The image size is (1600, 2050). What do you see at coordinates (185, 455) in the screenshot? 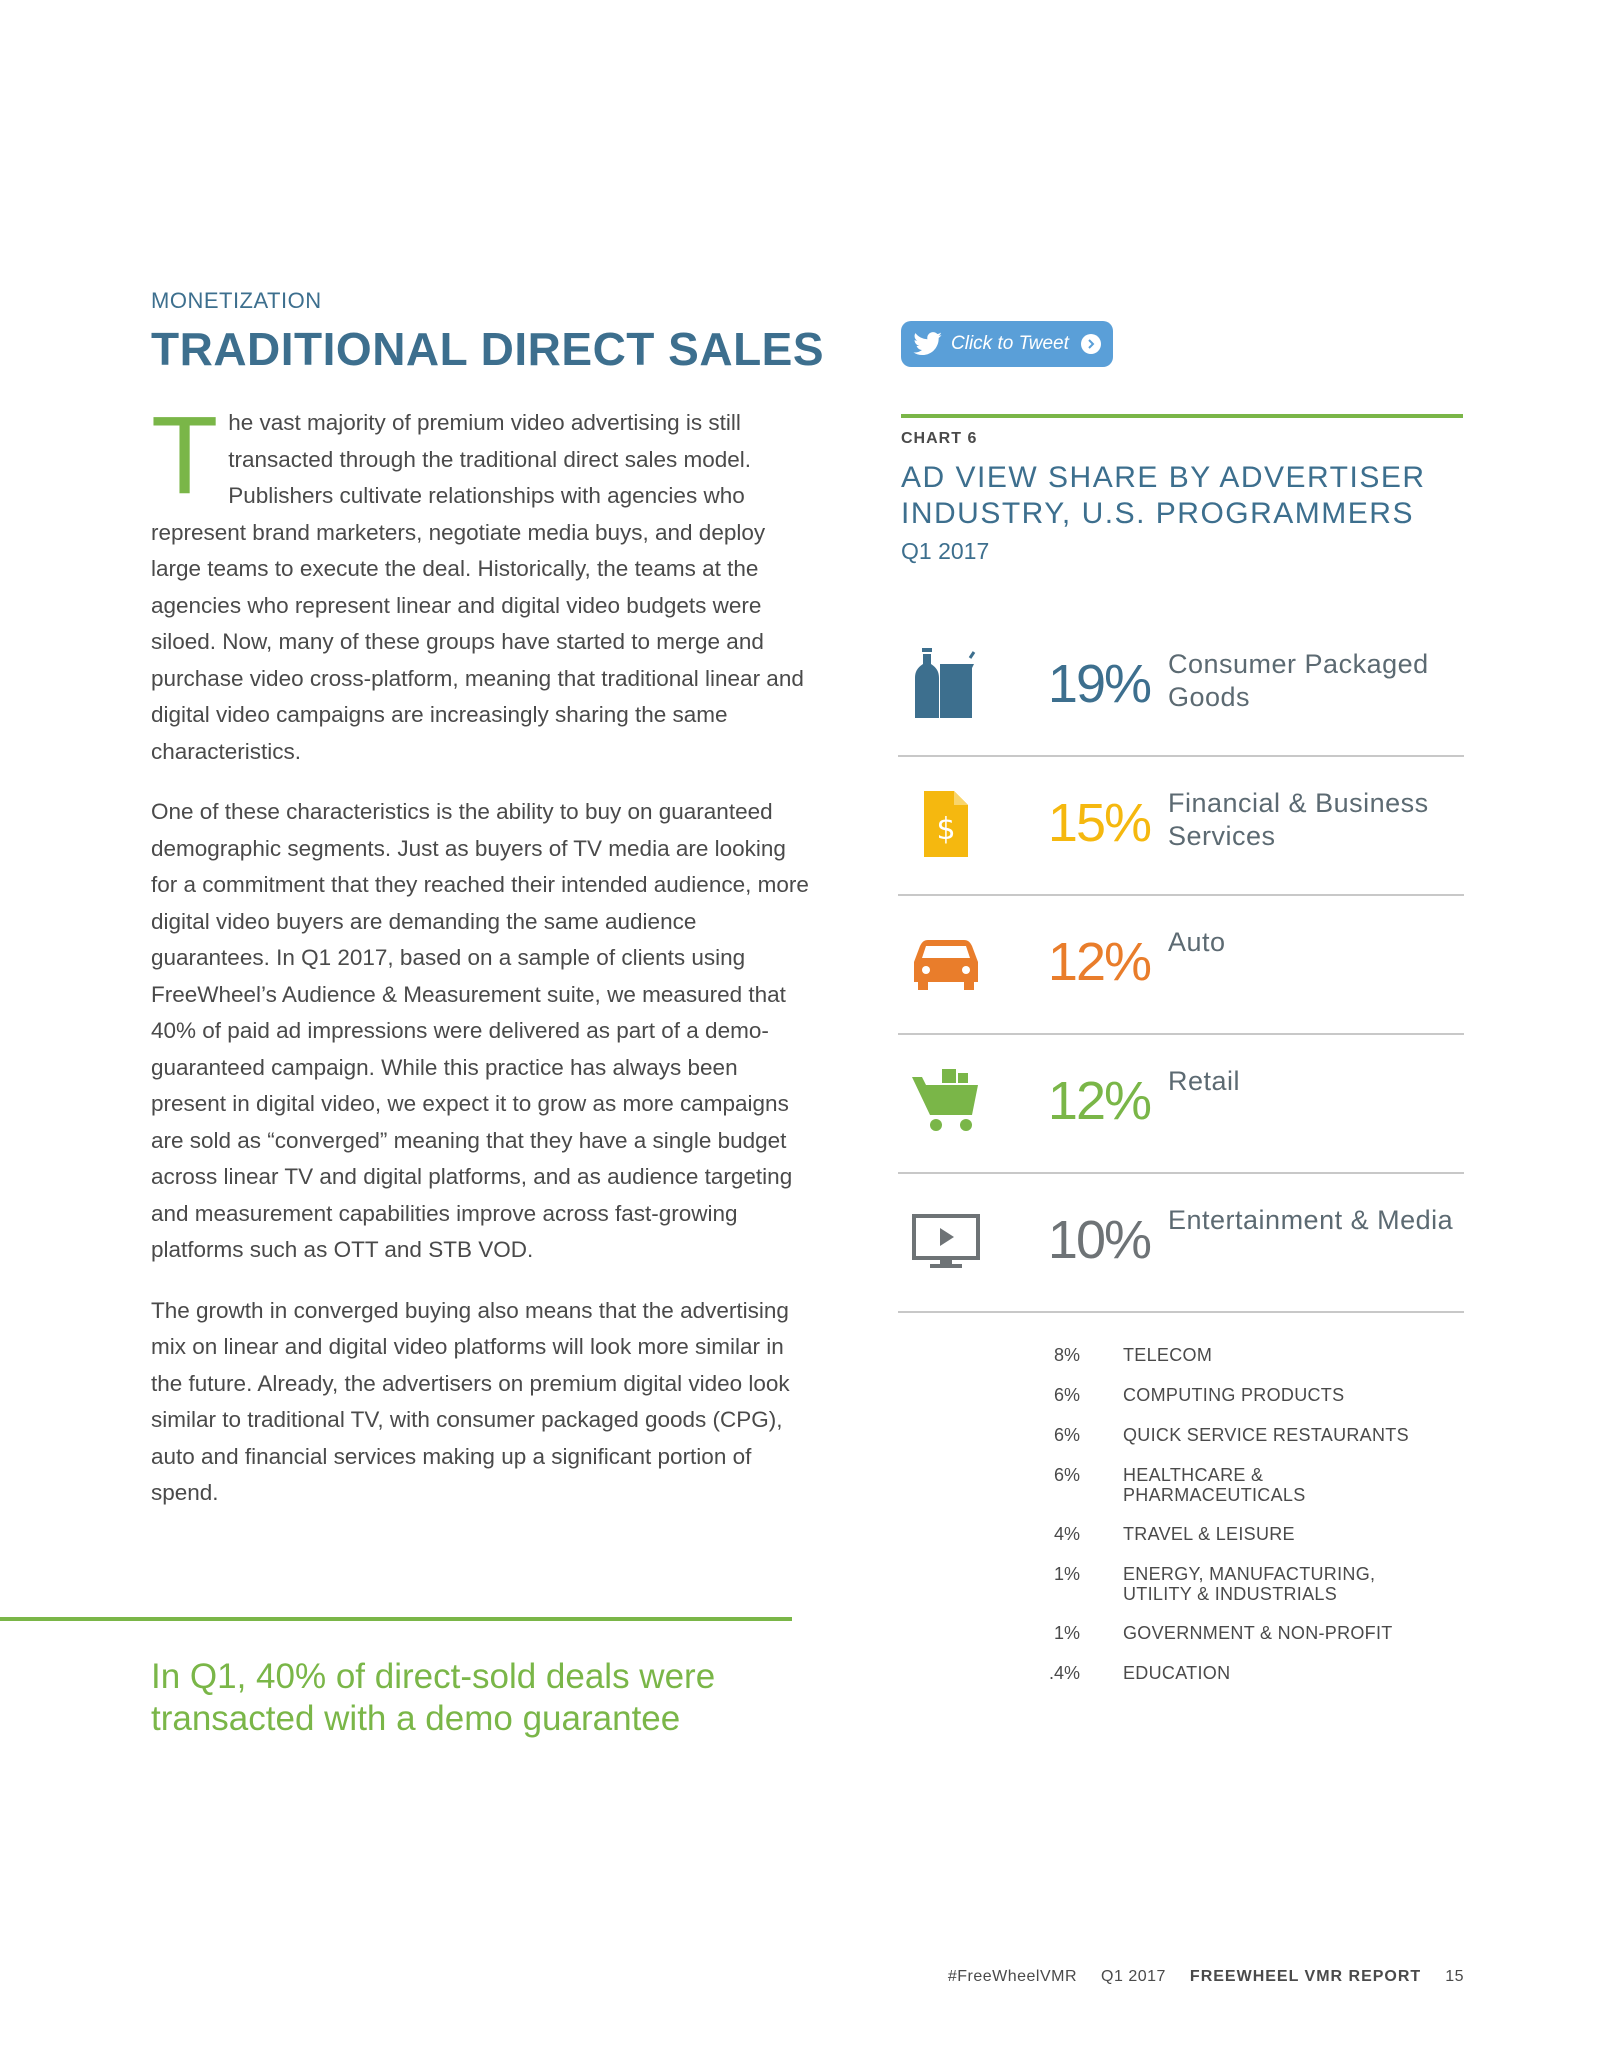
I see `drop-cap: T` at bounding box center [185, 455].